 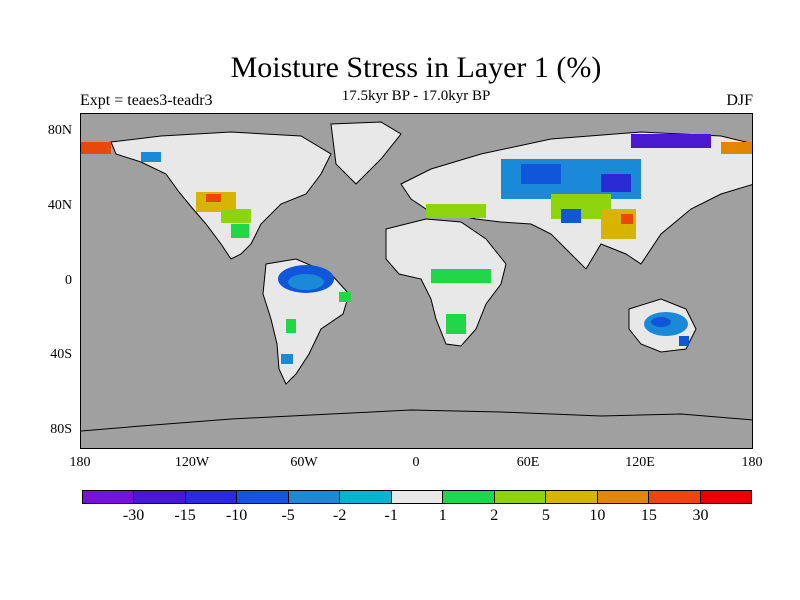 I want to click on lon-label-180e: 180, so click(x=752, y=462).